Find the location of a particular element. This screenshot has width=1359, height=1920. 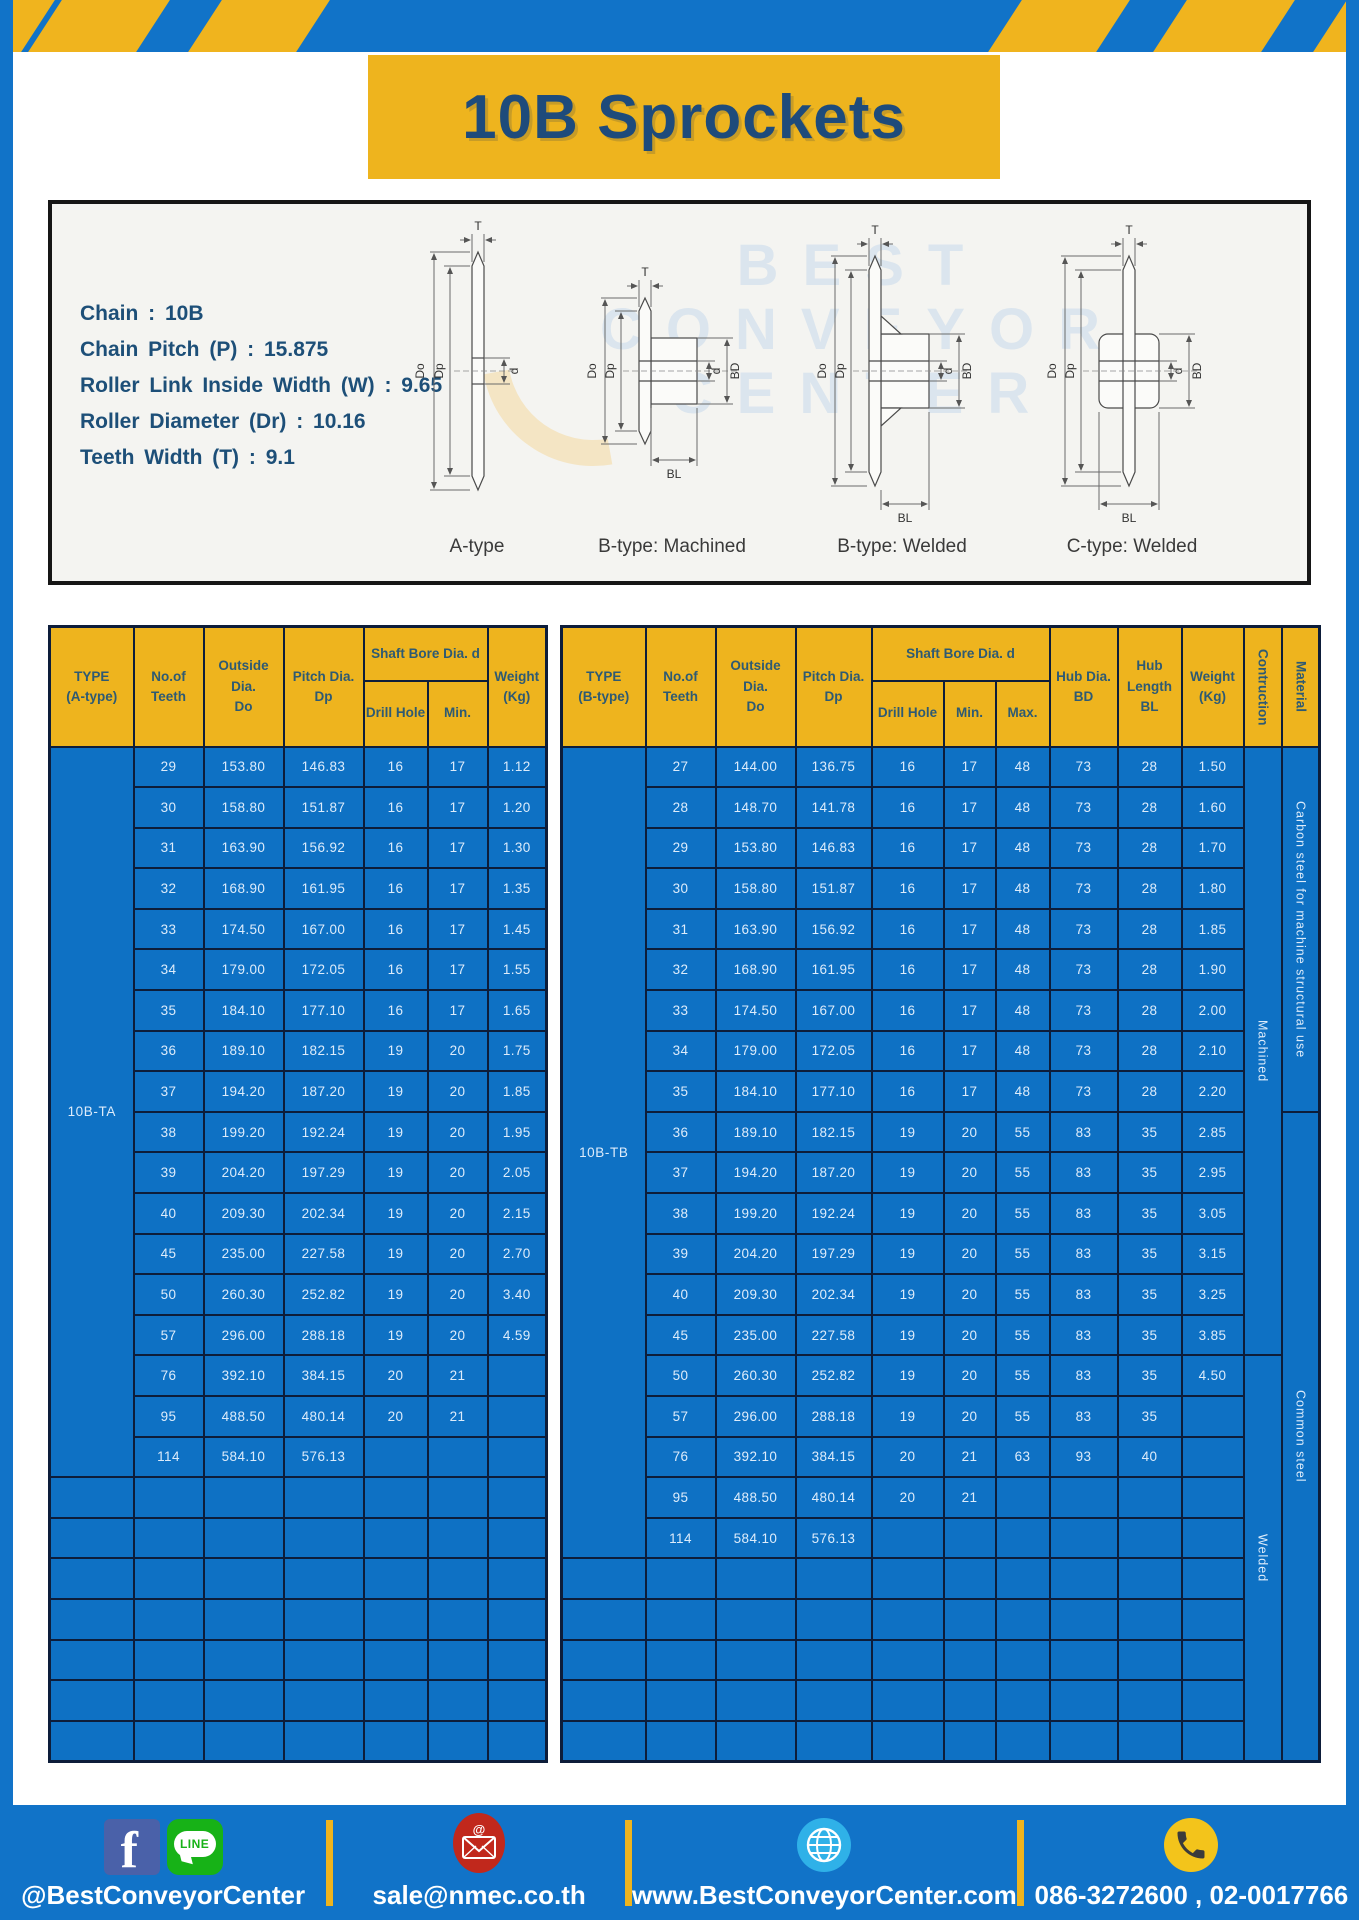

table-cell: 189.10 is located at coordinates (755, 1132).